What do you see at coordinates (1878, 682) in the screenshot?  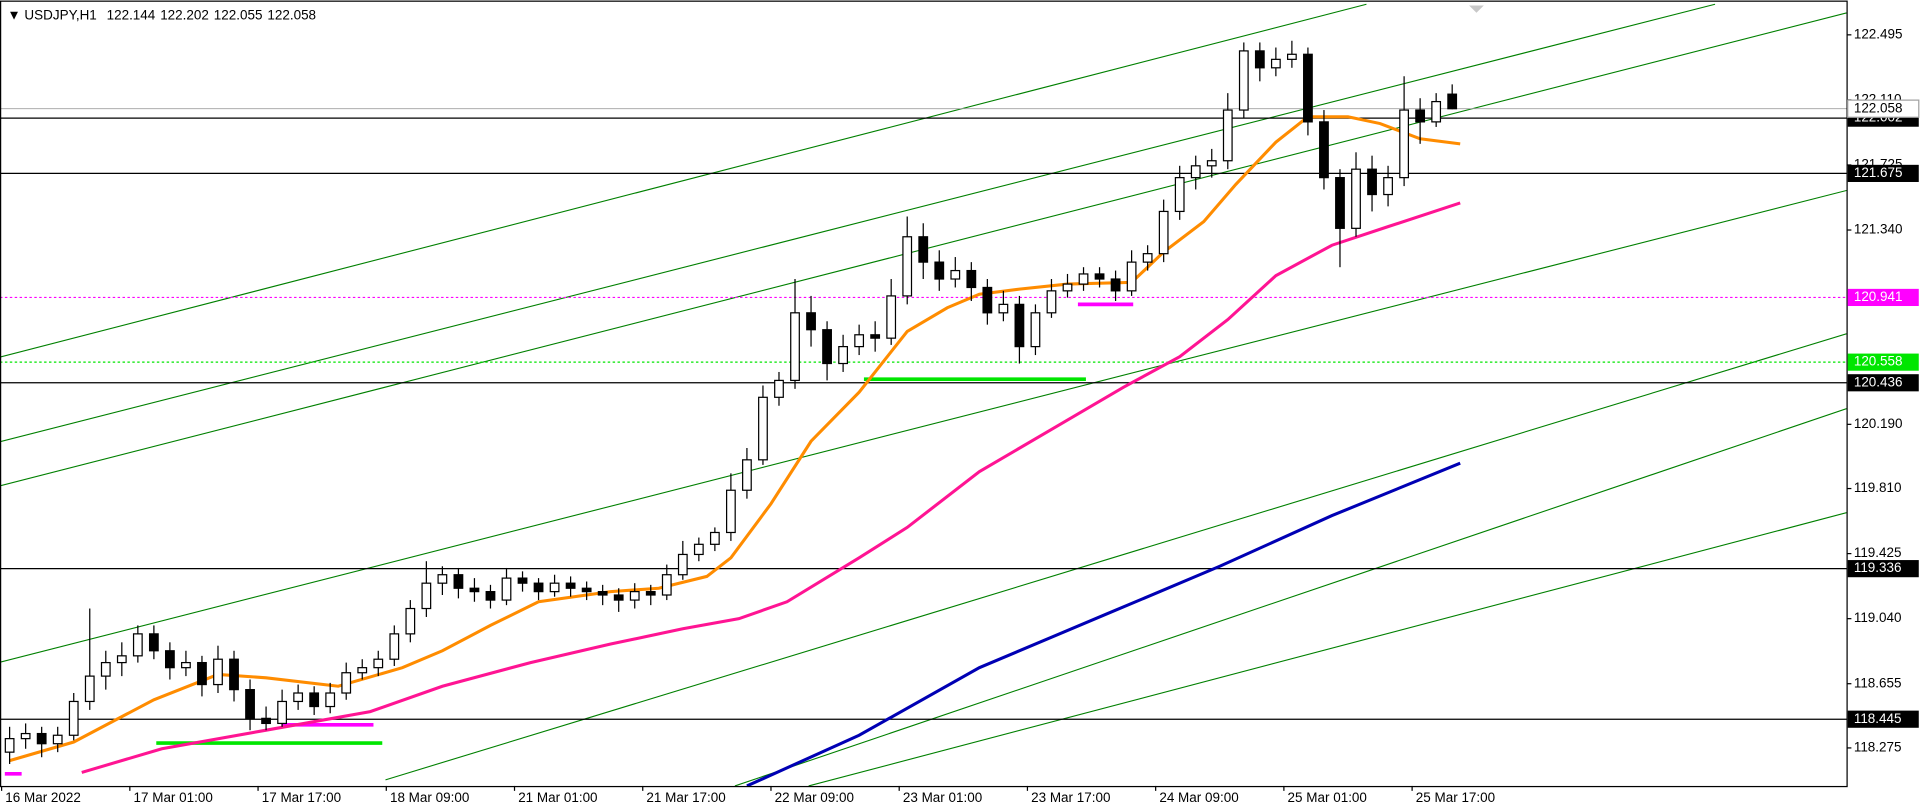 I see `y-tick-label: 118.655` at bounding box center [1878, 682].